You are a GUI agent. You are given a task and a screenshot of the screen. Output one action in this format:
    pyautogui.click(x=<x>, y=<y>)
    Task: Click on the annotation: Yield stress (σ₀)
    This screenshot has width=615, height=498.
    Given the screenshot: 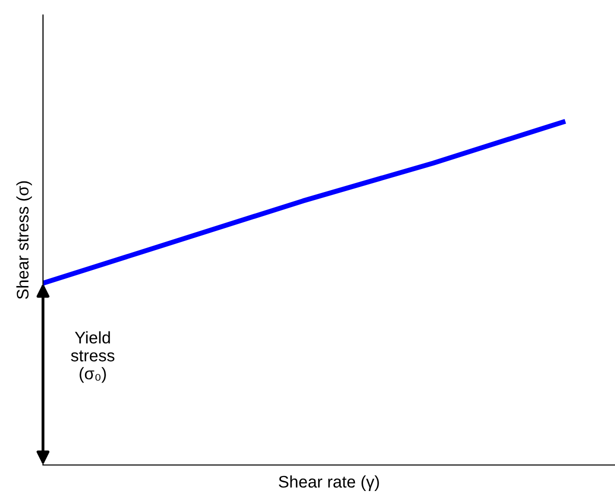 What is the action you would take?
    pyautogui.click(x=92, y=357)
    